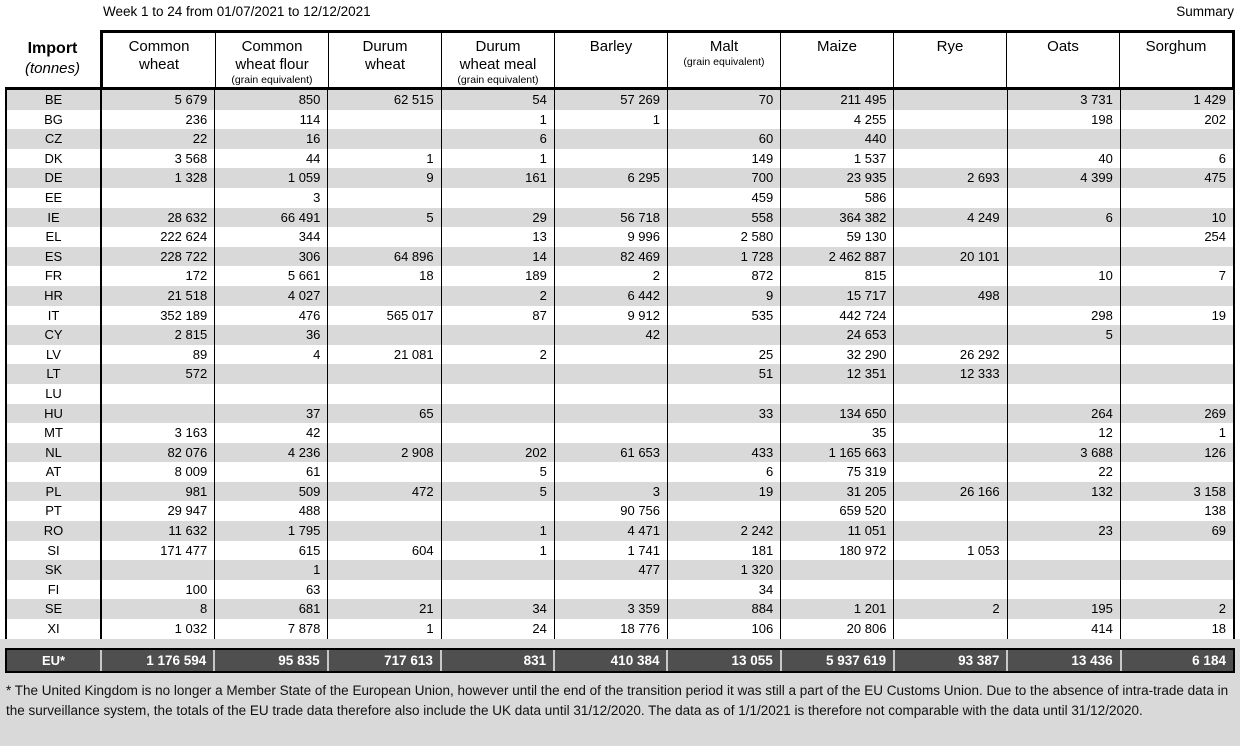  What do you see at coordinates (383, 452) in the screenshot?
I see `value-cell: 2 908` at bounding box center [383, 452].